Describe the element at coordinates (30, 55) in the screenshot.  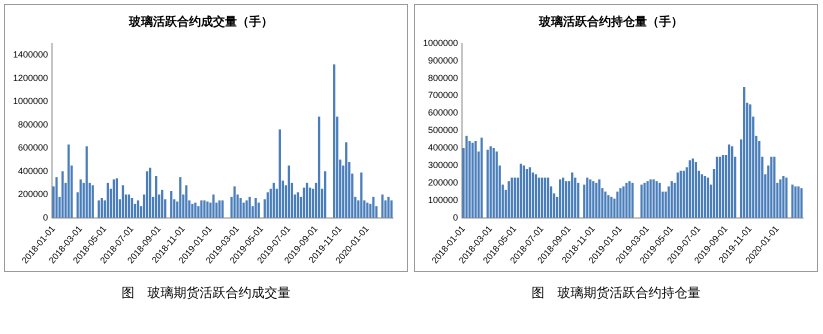
I see `y-tick-label: 1400000` at that location.